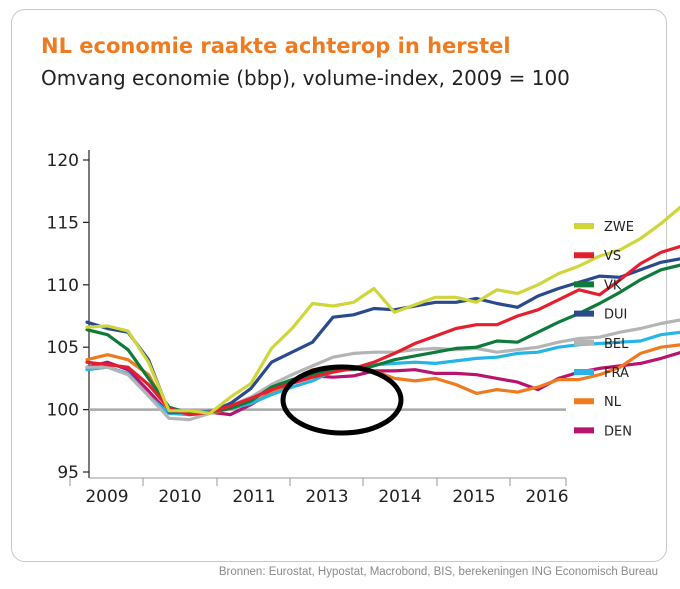 Image resolution: width=680 pixels, height=589 pixels. Describe the element at coordinates (616, 344) in the screenshot. I see `legend-label-bel: BEL` at that location.